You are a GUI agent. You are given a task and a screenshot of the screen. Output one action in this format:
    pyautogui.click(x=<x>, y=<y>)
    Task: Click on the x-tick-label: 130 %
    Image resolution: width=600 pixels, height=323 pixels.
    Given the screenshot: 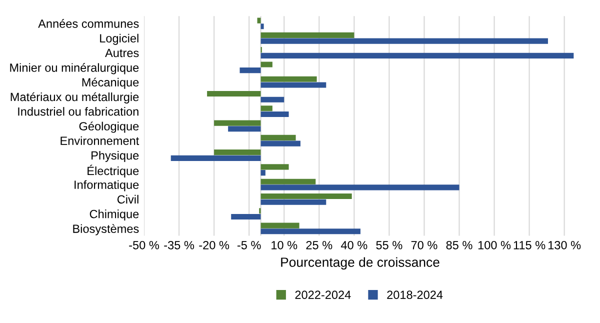 What is the action you would take?
    pyautogui.click(x=564, y=245)
    